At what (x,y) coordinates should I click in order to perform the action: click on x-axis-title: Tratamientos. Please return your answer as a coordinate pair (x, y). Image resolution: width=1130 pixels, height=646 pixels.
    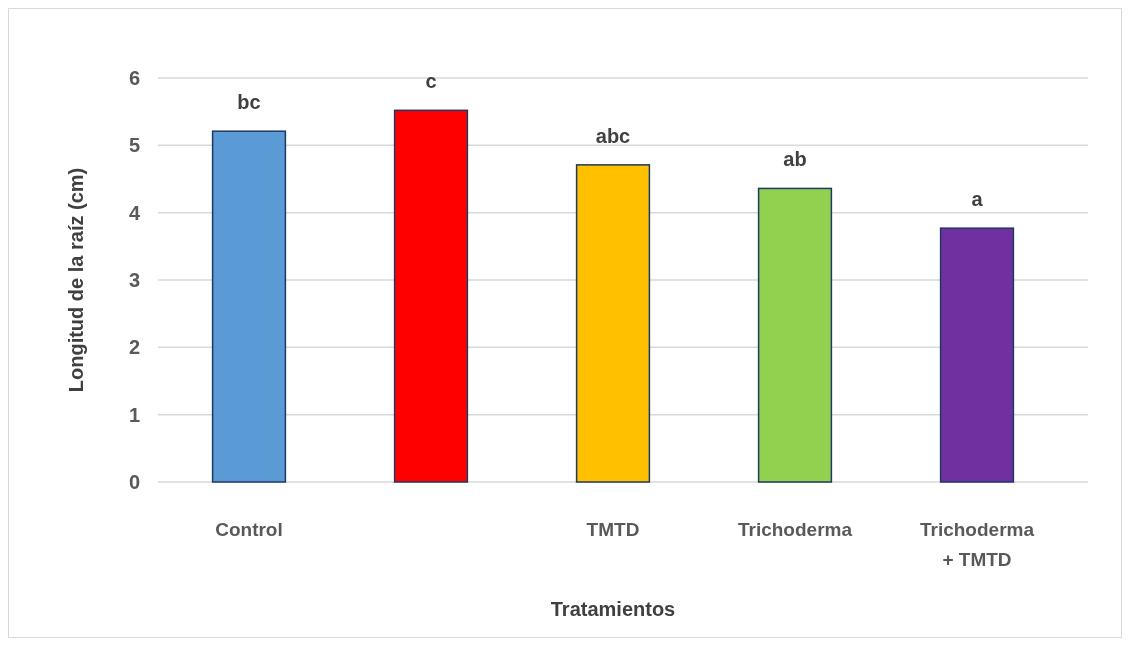
    Looking at the image, I should click on (613, 609).